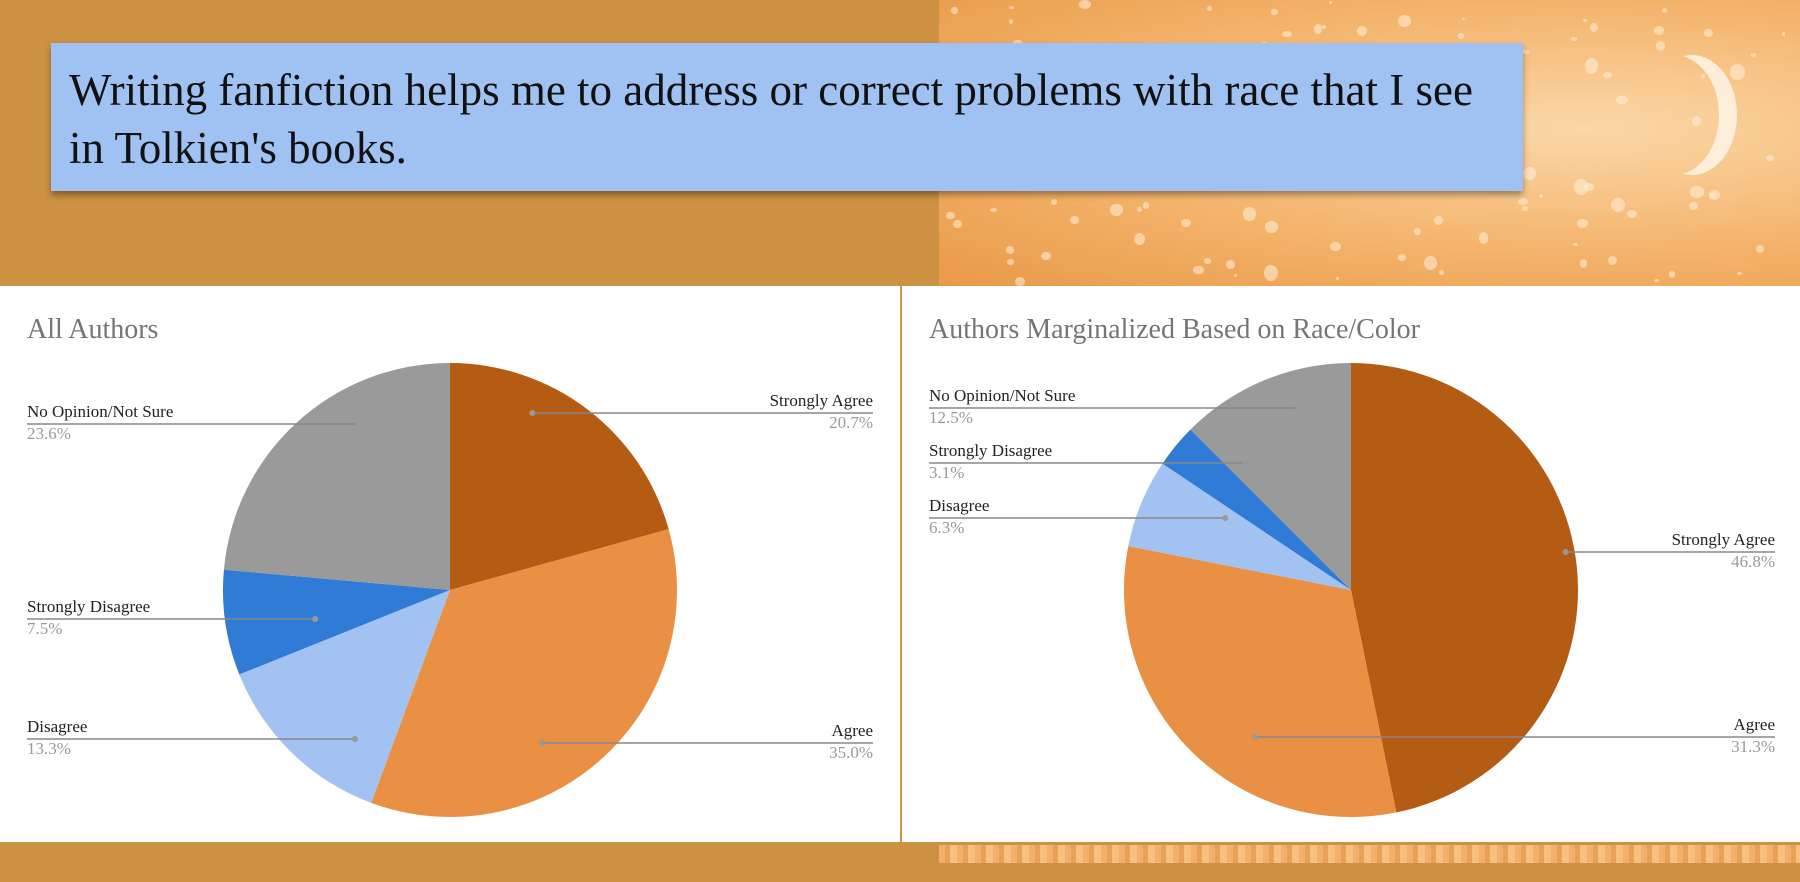 The width and height of the screenshot is (1800, 882). I want to click on bottom-texture-strip, so click(1369, 854).